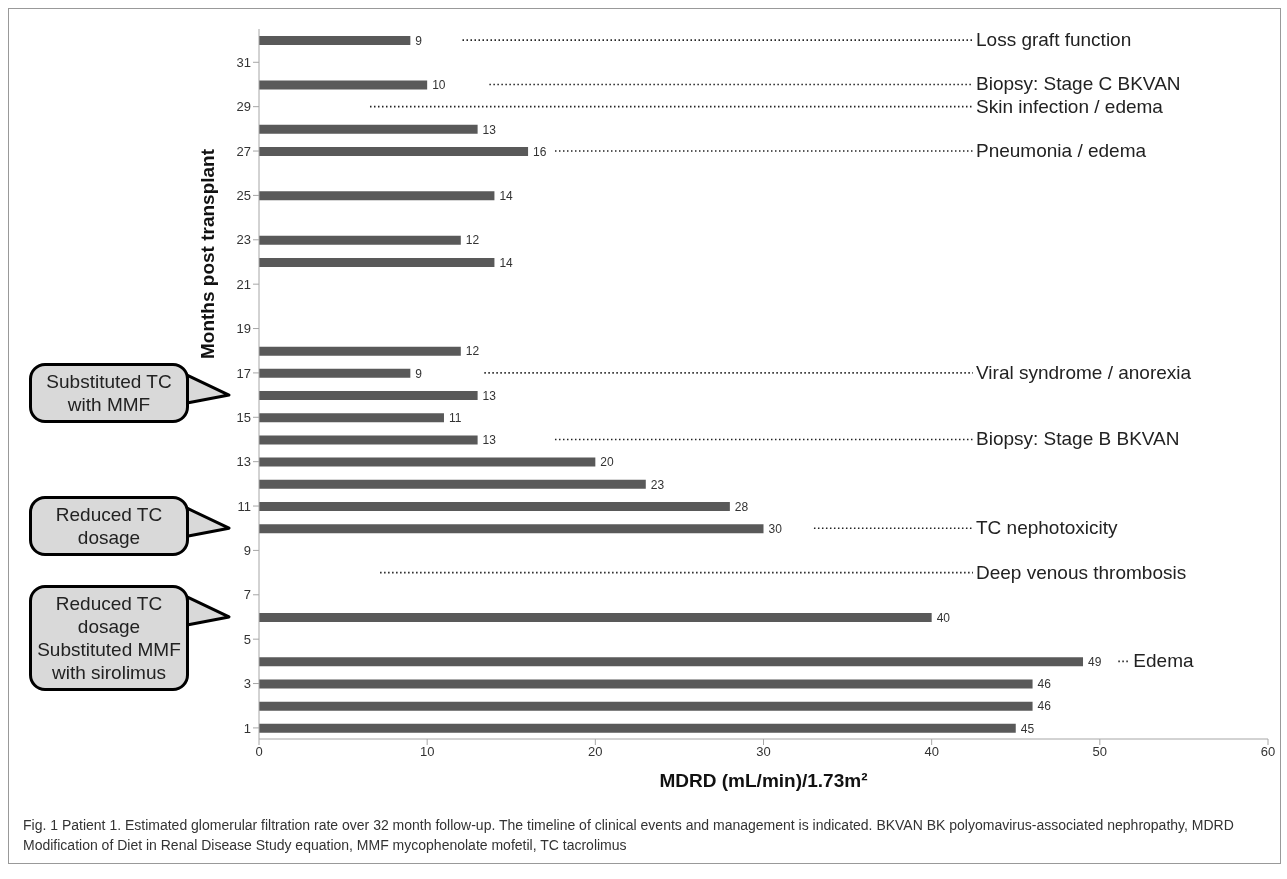 The height and width of the screenshot is (879, 1287). I want to click on data-label: 49, so click(1095, 662).